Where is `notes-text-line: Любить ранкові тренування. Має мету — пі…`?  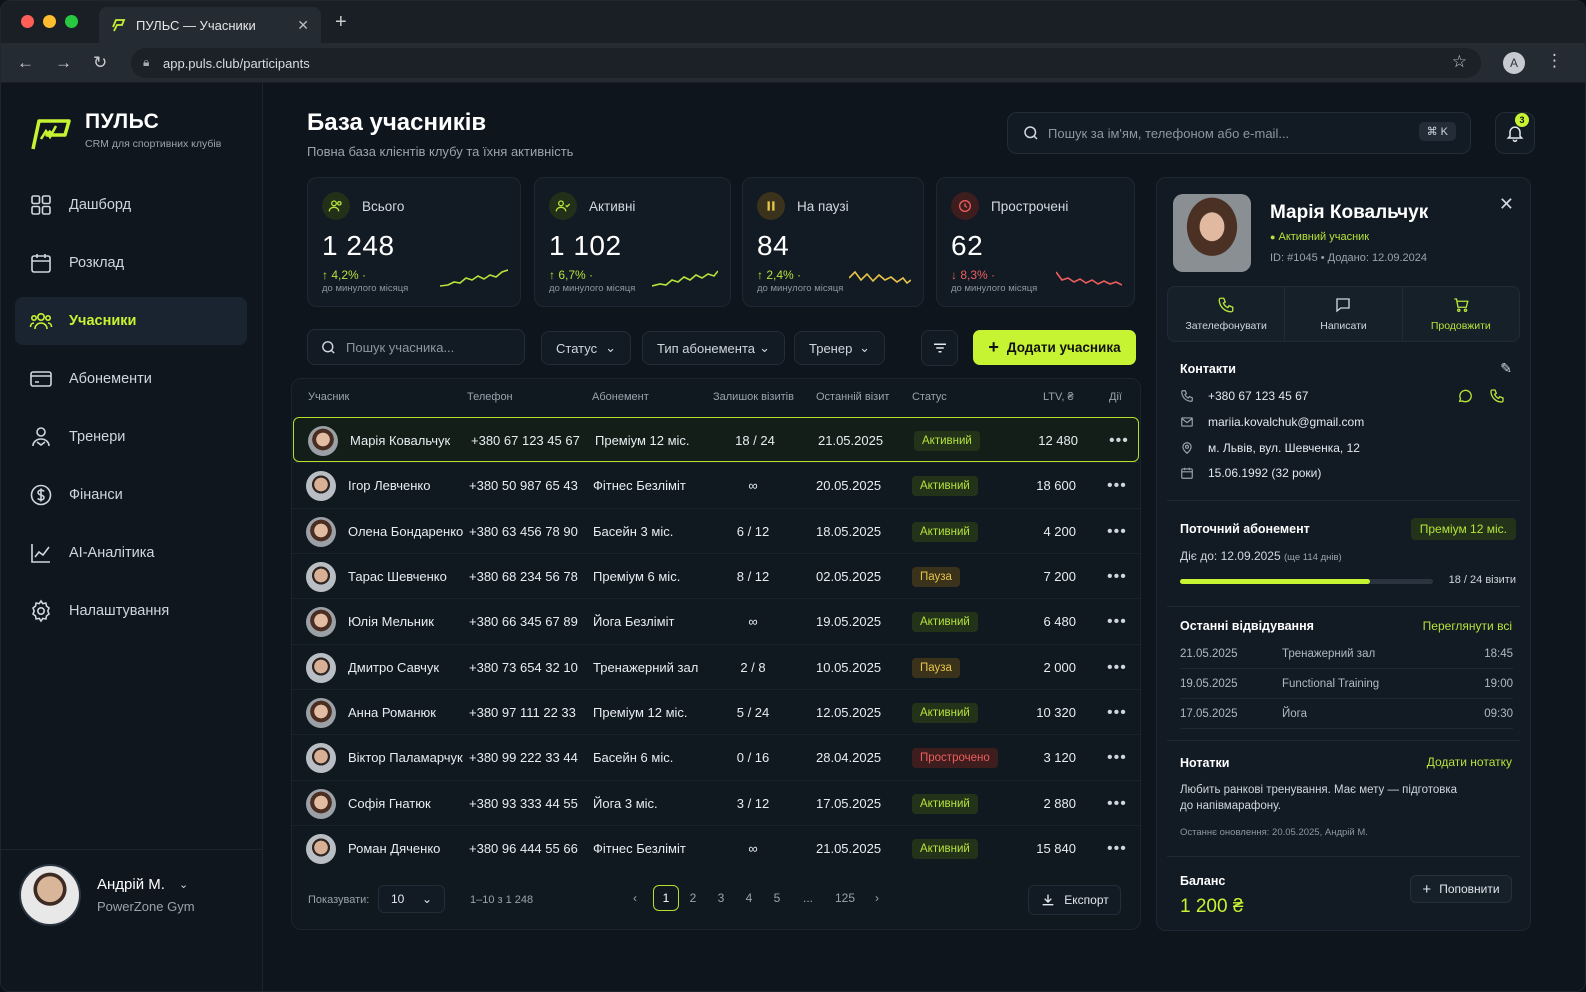 notes-text-line: Любить ранкові тренування. Має мету — пі… is located at coordinates (1319, 790).